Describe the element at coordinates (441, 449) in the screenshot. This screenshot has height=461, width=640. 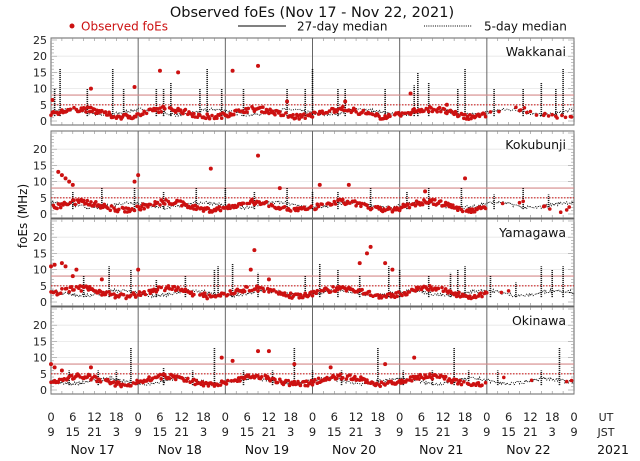
I see `day-label: Nov 21` at that location.